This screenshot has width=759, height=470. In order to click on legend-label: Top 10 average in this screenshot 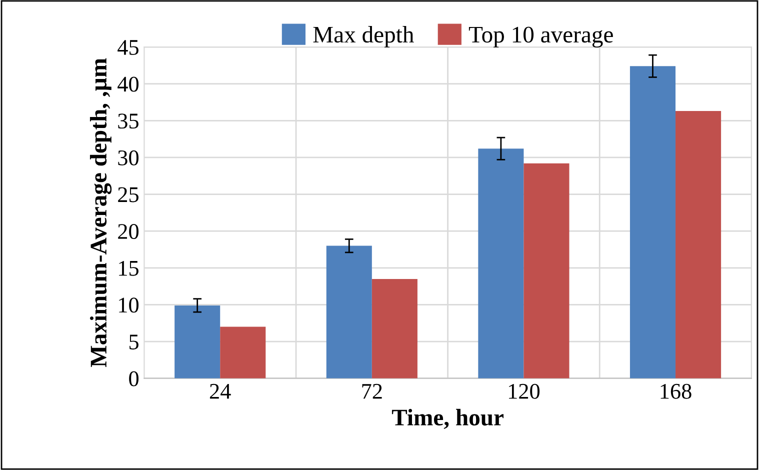, I will do `click(540, 37)`.